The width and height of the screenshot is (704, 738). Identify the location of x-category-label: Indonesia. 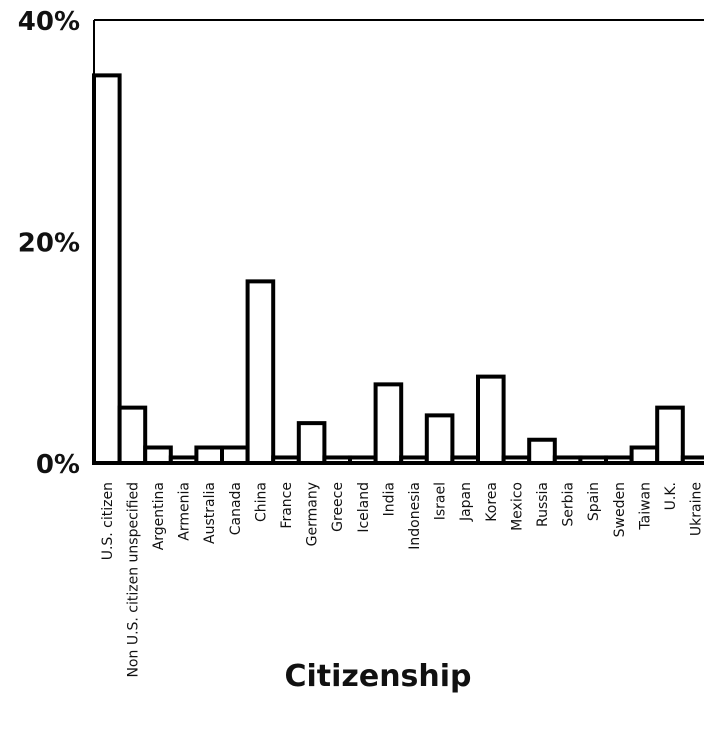
(415, 516).